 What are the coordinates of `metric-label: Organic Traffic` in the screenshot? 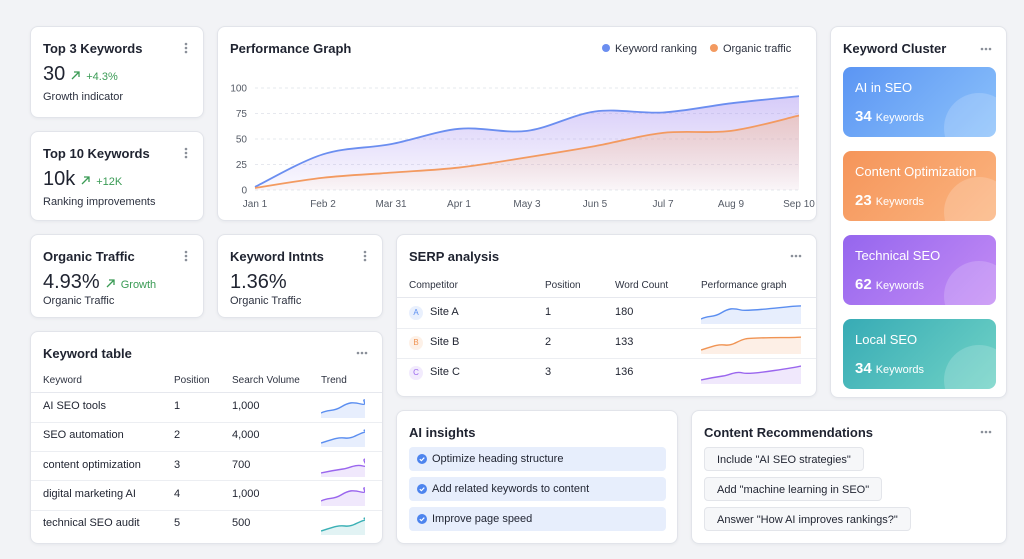 It's located at (79, 301).